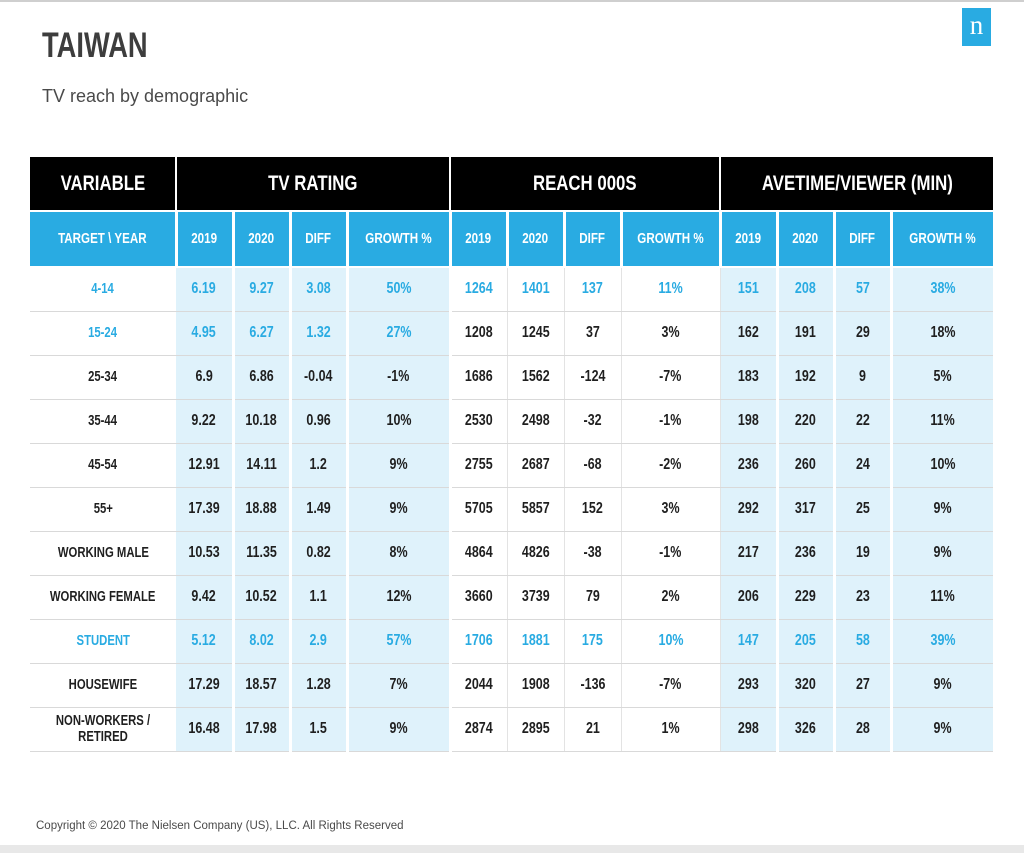  I want to click on data-cell: 37, so click(593, 333).